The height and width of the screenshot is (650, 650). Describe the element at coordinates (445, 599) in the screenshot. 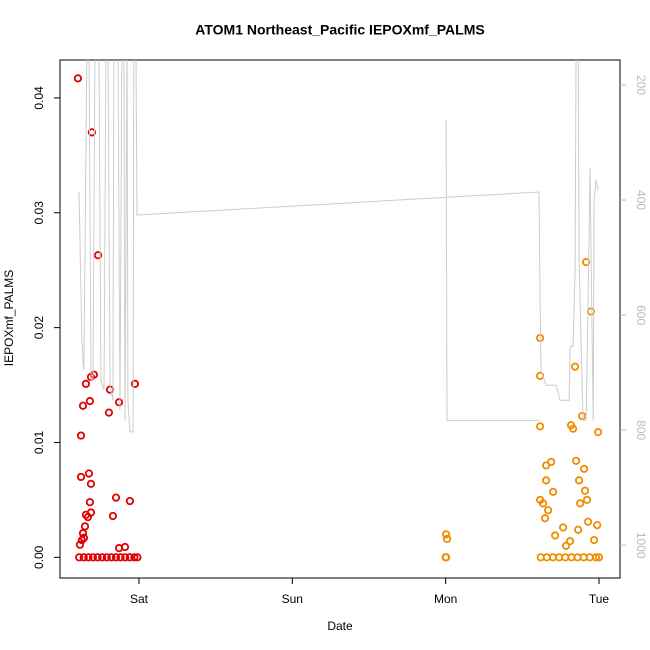

I see `x-tick-label: Mon` at that location.